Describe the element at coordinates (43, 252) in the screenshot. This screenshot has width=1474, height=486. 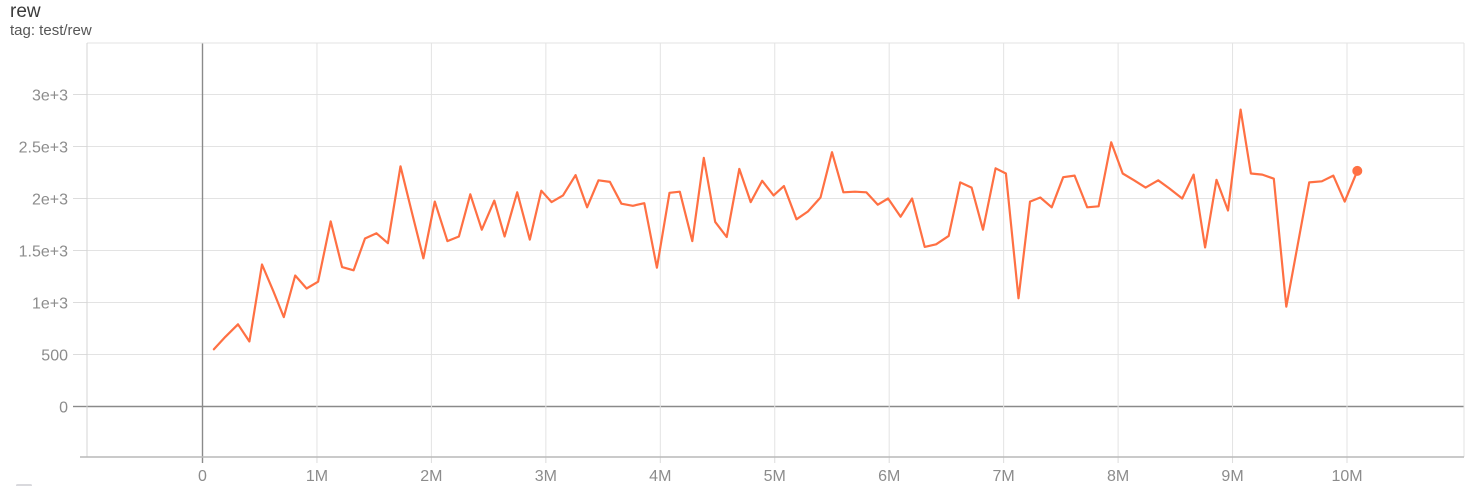
I see `y-tick-label: 1.5e+3` at that location.